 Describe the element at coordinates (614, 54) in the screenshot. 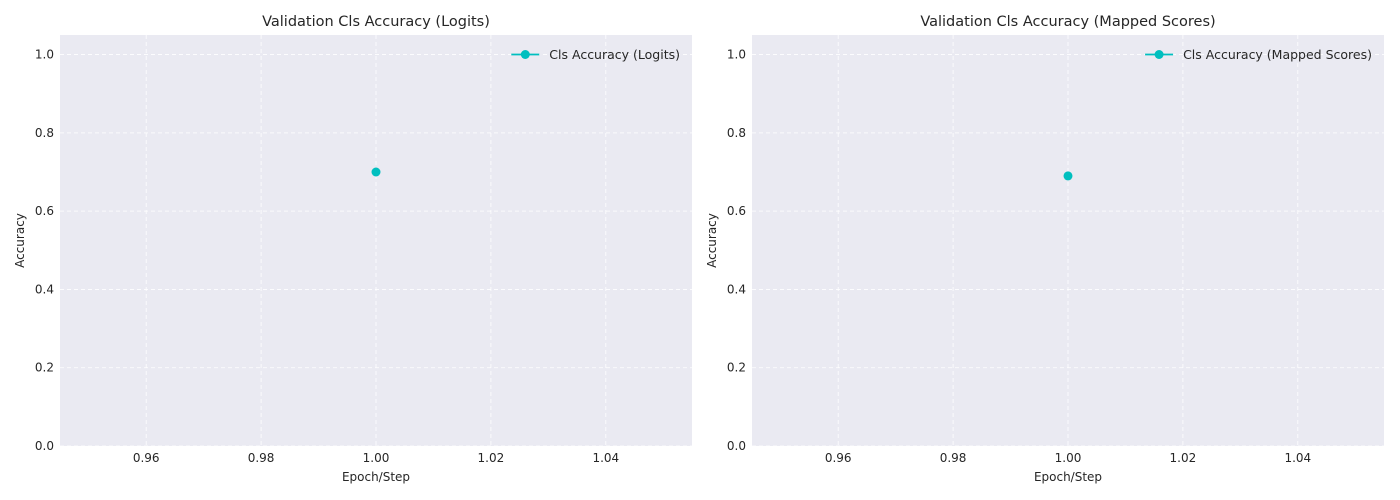

I see `legend-label: Cls Accuracy (Logits)` at that location.